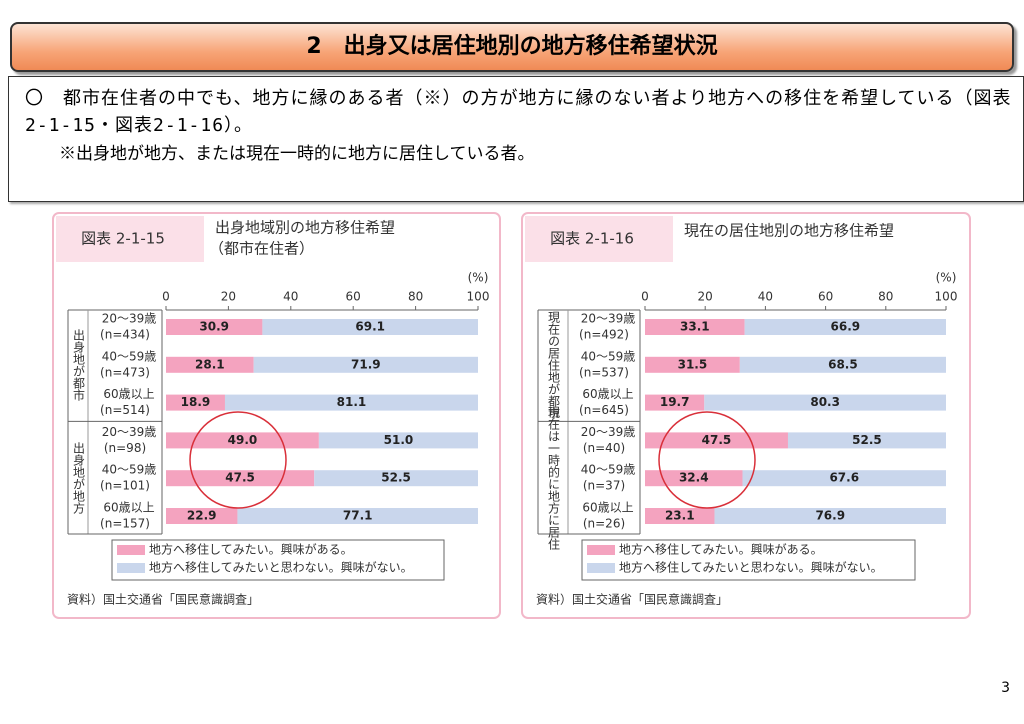  What do you see at coordinates (632, 599) in the screenshot?
I see `source: 資料）国土交通省「国民意識調査」` at bounding box center [632, 599].